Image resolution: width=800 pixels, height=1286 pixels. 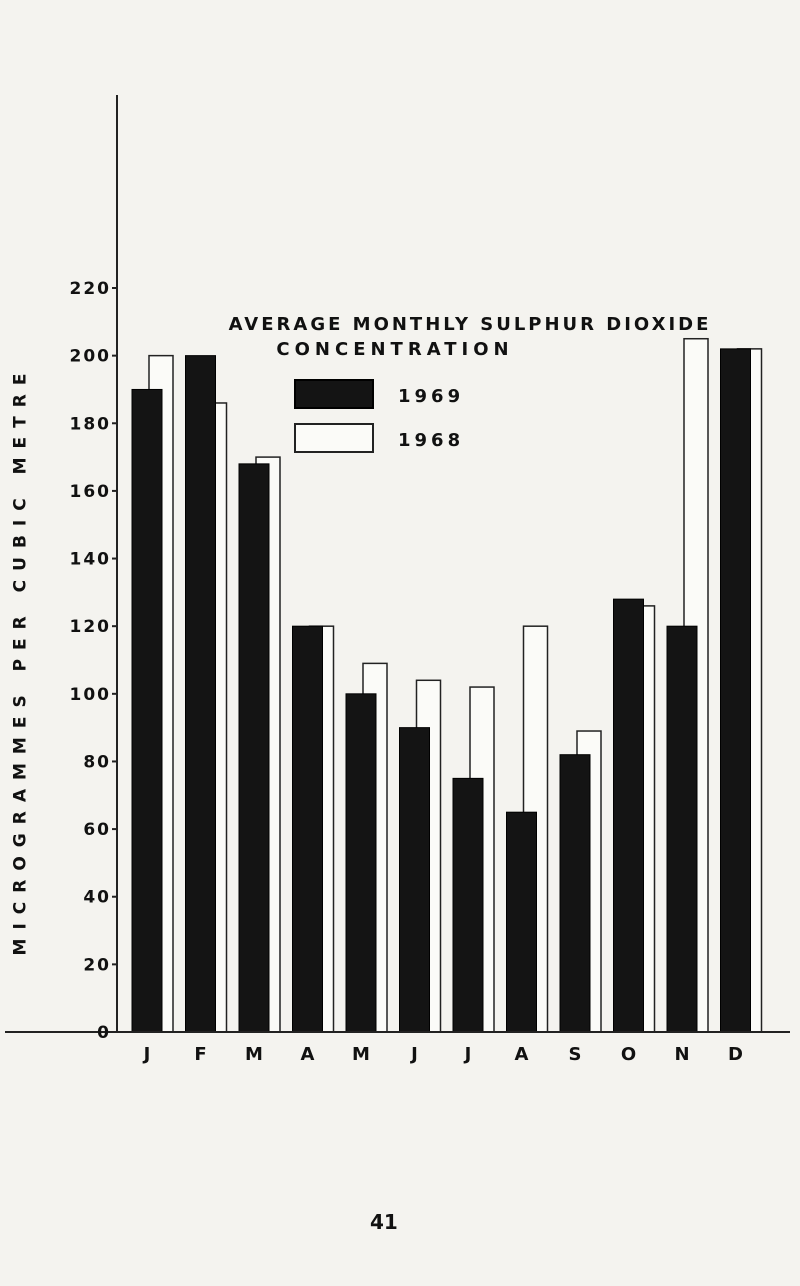 I want to click on y-tick-label: 140, so click(x=91, y=560).